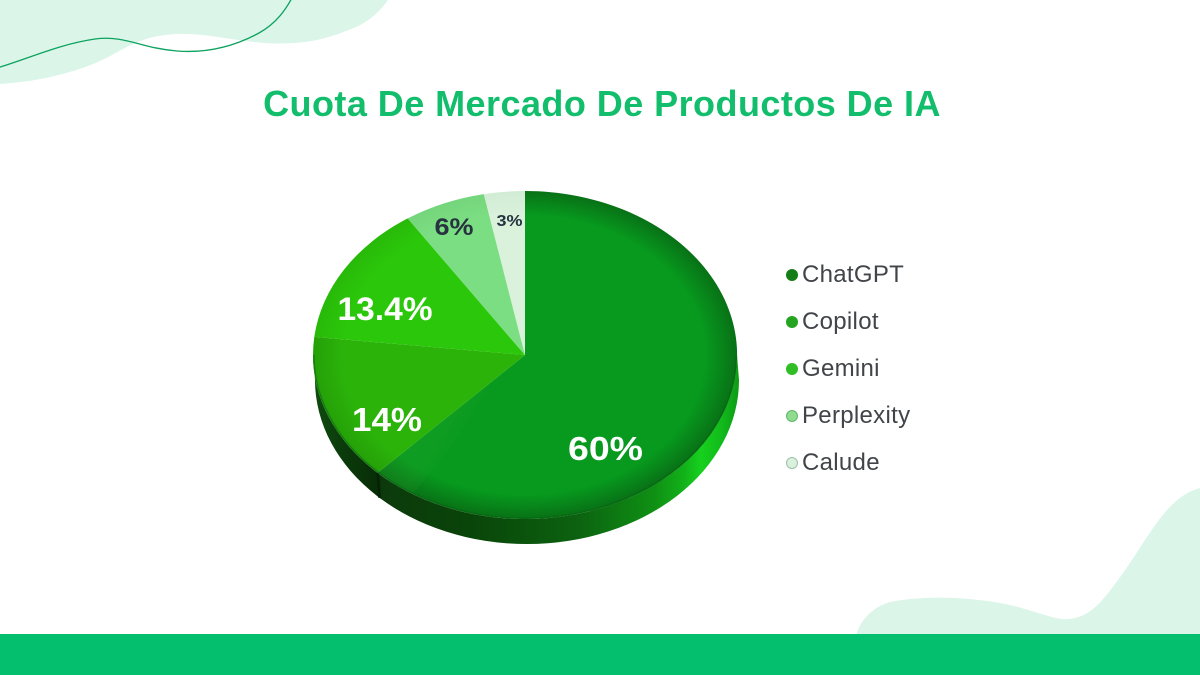 The width and height of the screenshot is (1200, 675). I want to click on svg-text: 6%, so click(454, 227).